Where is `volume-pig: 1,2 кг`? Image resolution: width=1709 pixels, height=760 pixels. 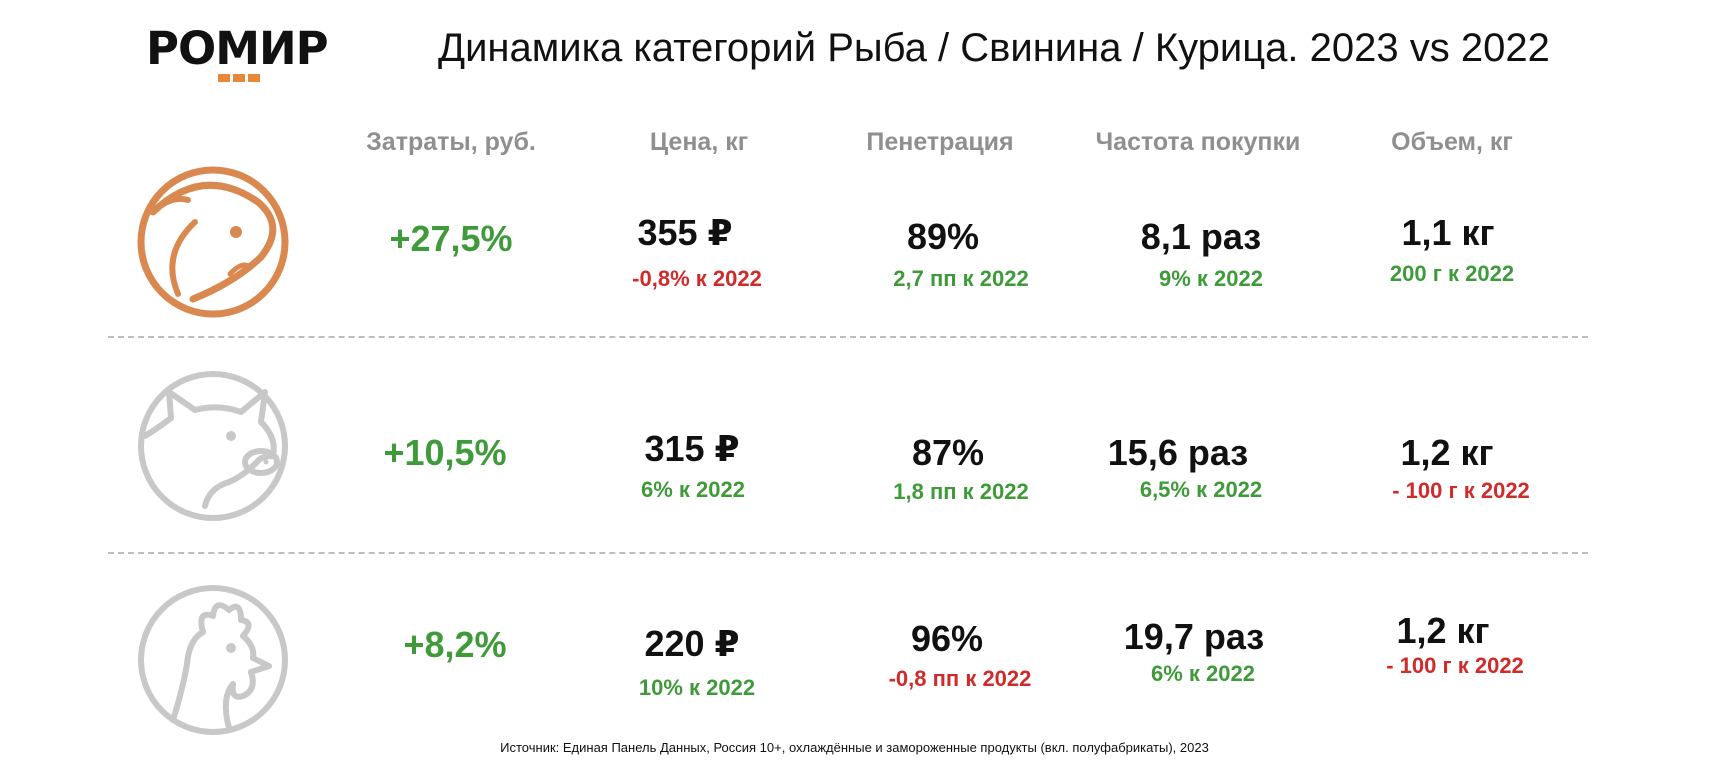
volume-pig: 1,2 кг is located at coordinates (1447, 452).